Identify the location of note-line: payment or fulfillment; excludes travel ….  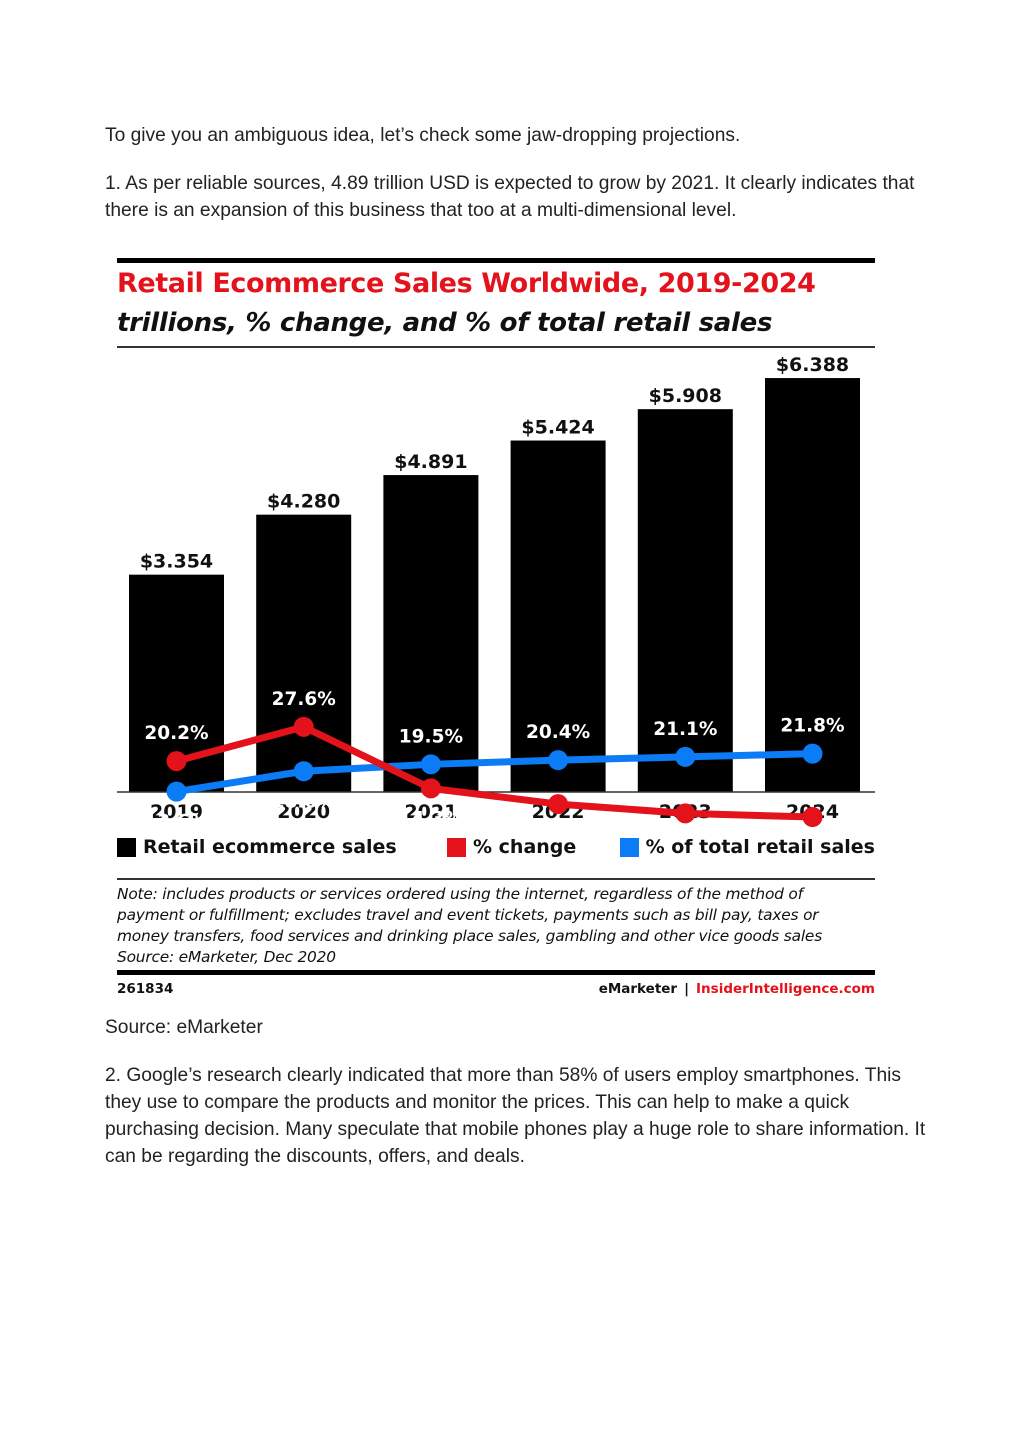
(468, 915).